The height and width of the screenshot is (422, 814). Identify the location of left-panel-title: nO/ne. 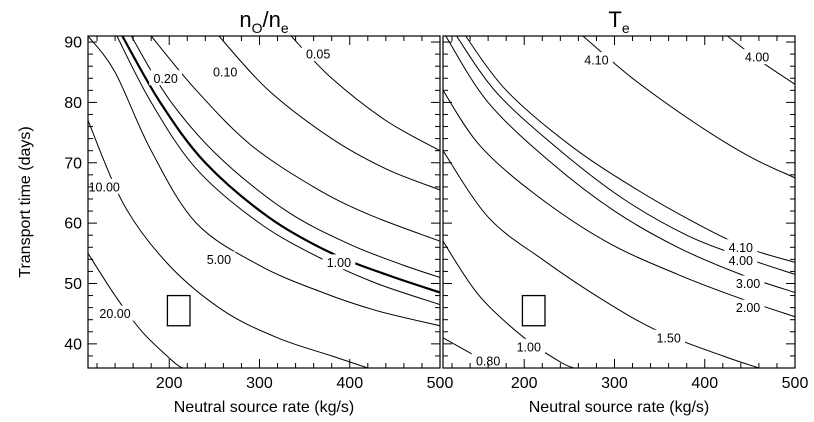
(264, 21).